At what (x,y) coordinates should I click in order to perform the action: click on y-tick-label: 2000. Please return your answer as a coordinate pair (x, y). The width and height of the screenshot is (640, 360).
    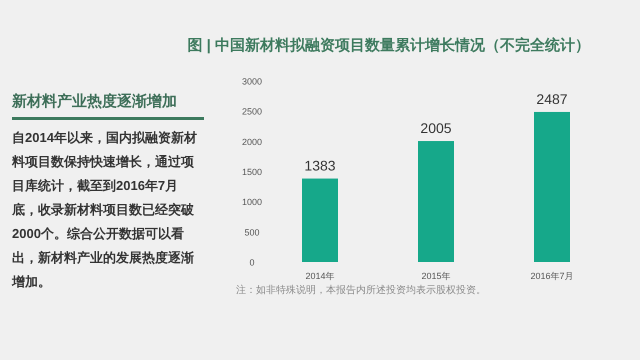
    Looking at the image, I should click on (252, 141).